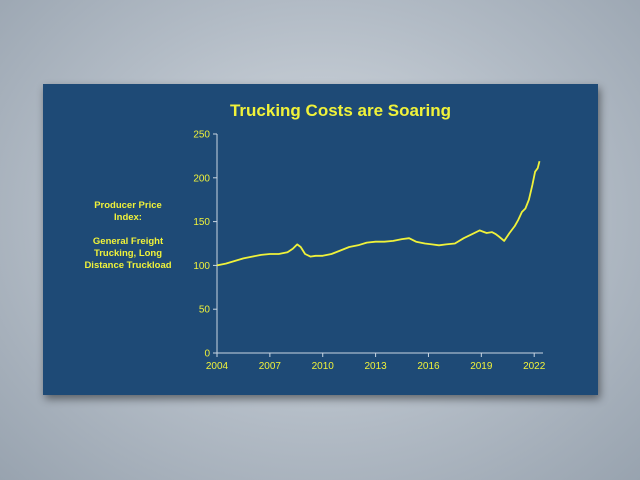 This screenshot has height=480, width=640. I want to click on y-axis-label-line: Producer Price, so click(128, 205).